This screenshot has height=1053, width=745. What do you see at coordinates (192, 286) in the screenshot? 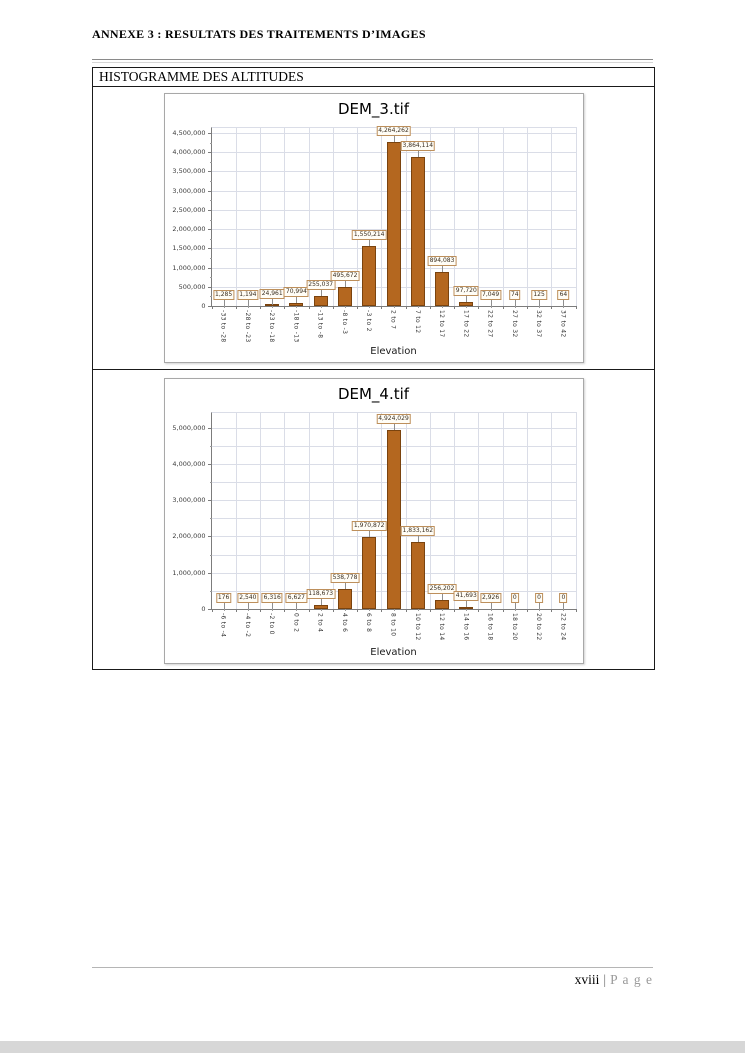
I see `y-tick-label: 500,000` at bounding box center [192, 286].